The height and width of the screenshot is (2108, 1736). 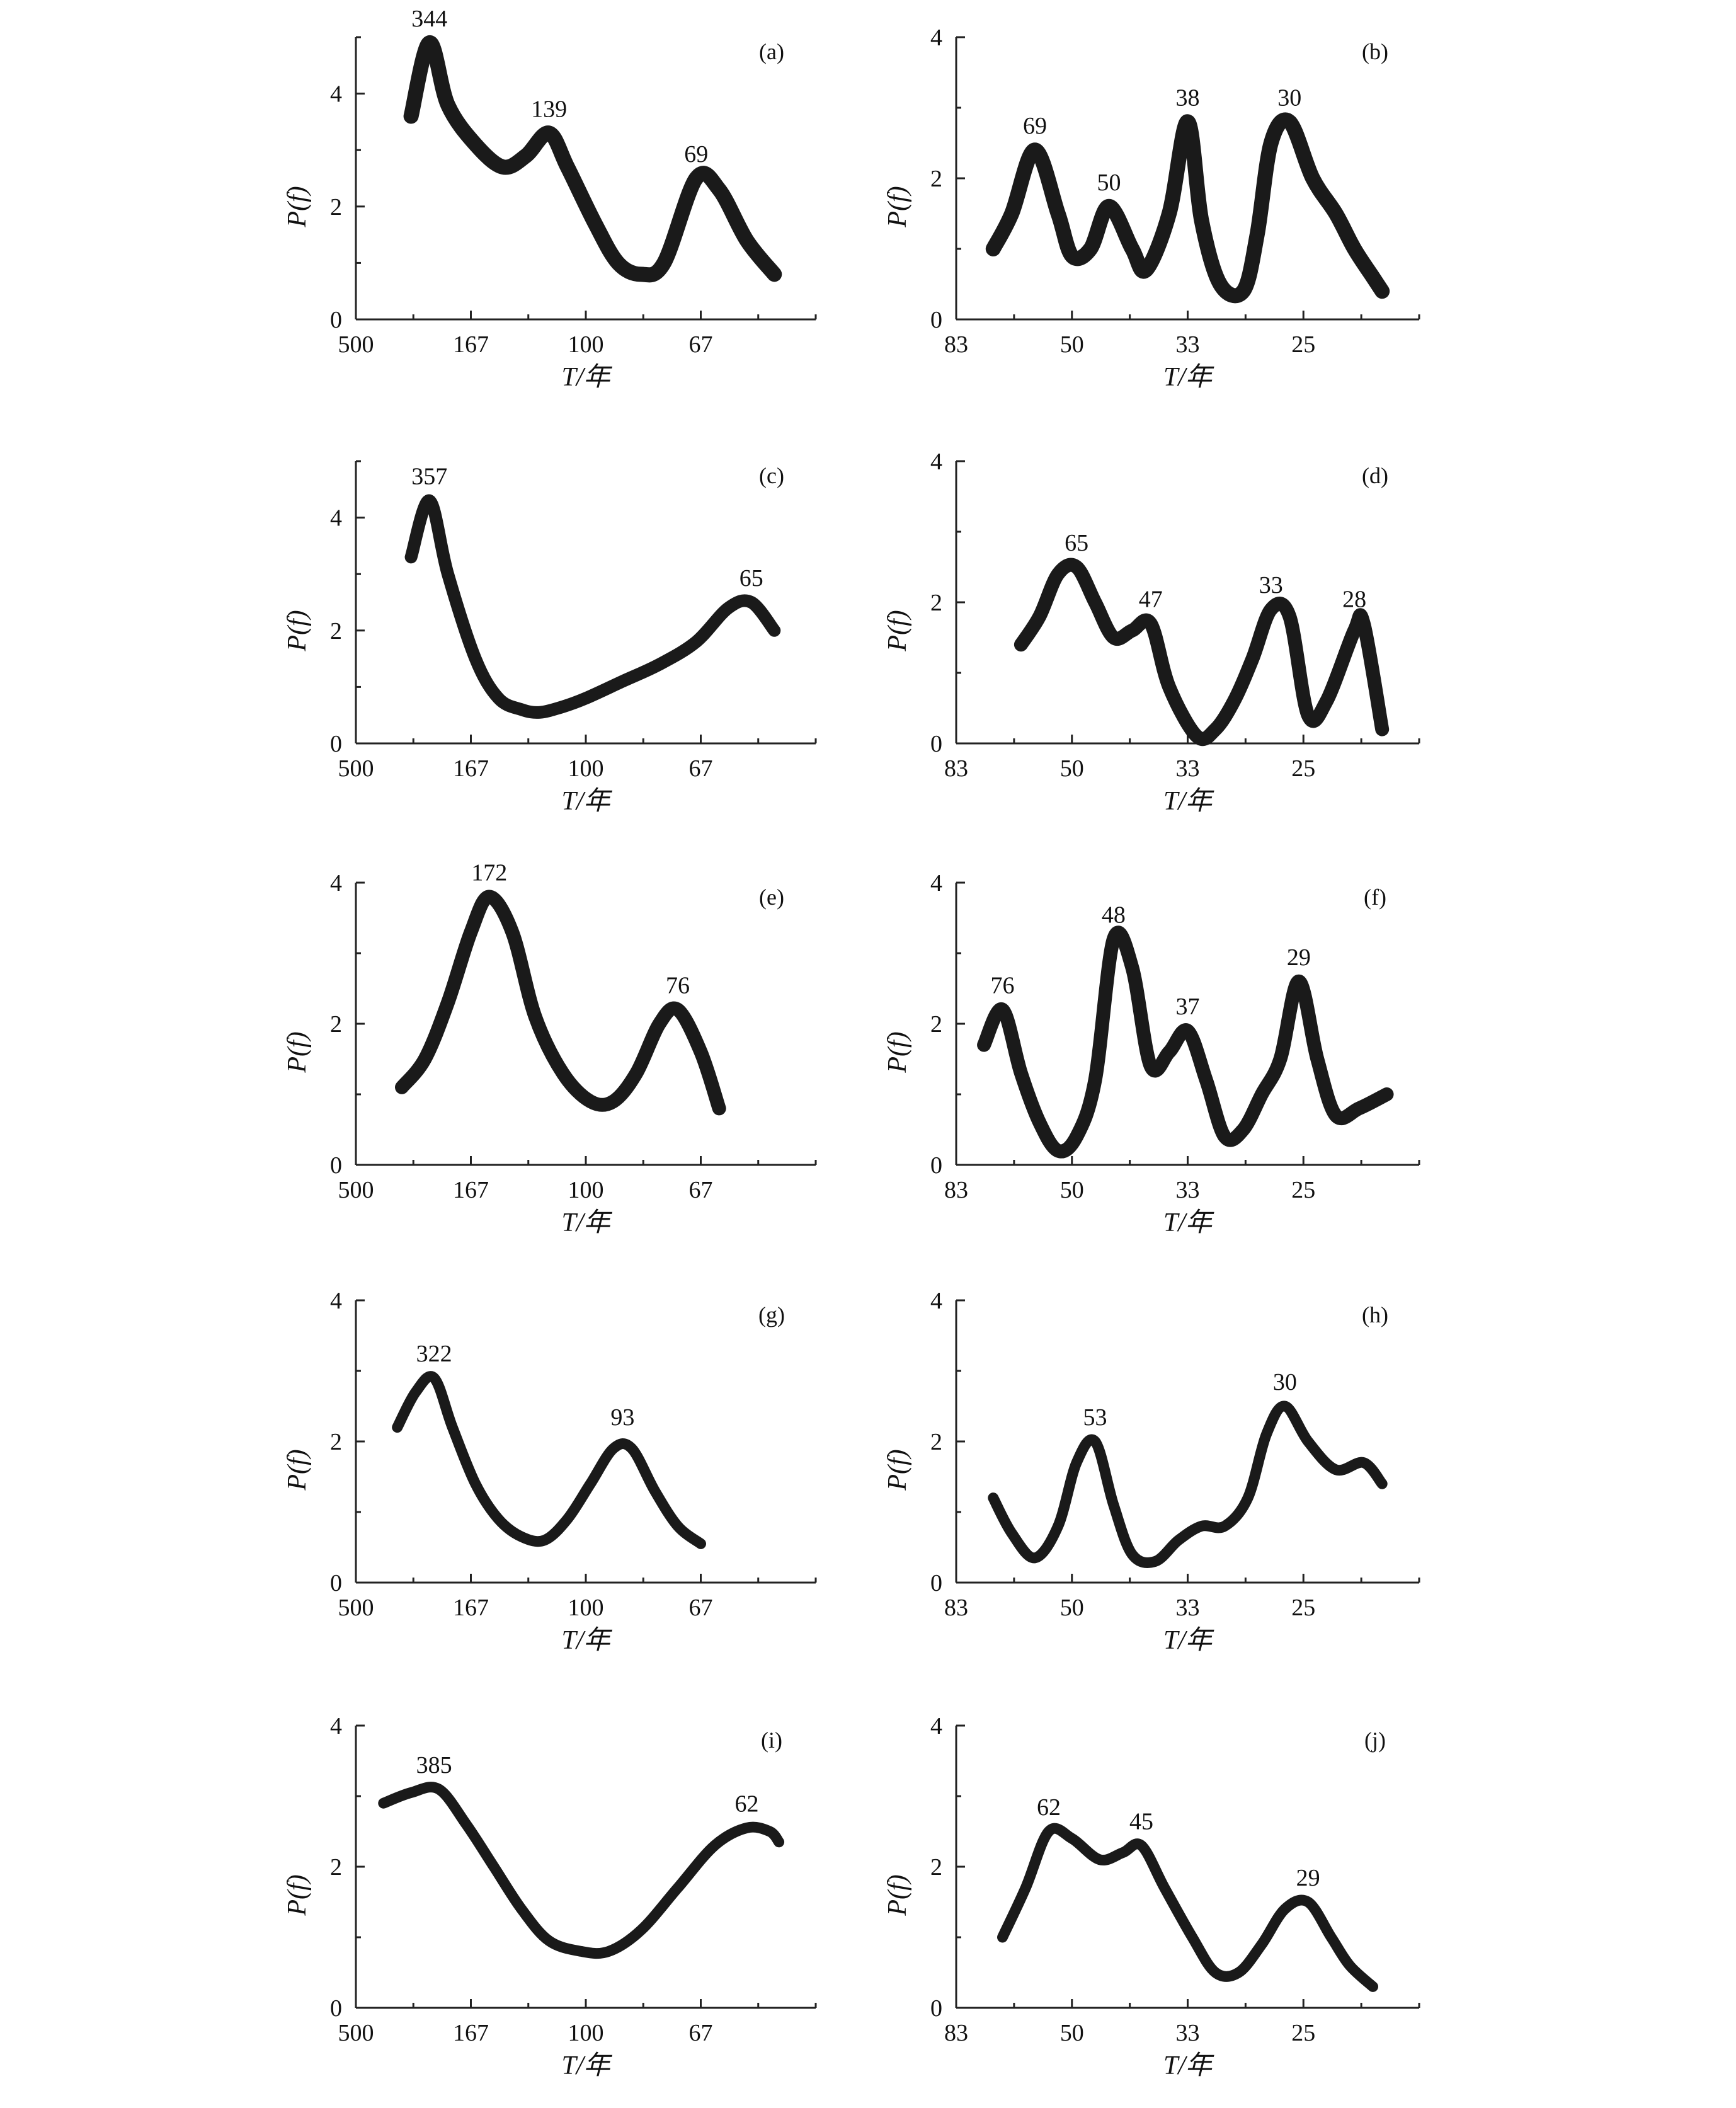 I want to click on panel-c: 500 167 100 67 0 2 4 T/年 P(f) (c) 357 65, so click(x=550, y=638).